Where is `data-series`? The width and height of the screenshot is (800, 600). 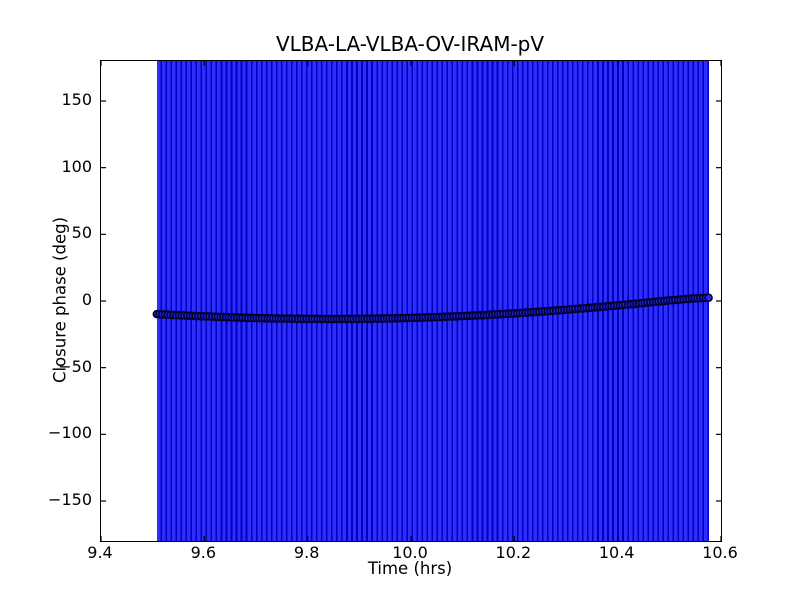
data-series is located at coordinates (432, 308).